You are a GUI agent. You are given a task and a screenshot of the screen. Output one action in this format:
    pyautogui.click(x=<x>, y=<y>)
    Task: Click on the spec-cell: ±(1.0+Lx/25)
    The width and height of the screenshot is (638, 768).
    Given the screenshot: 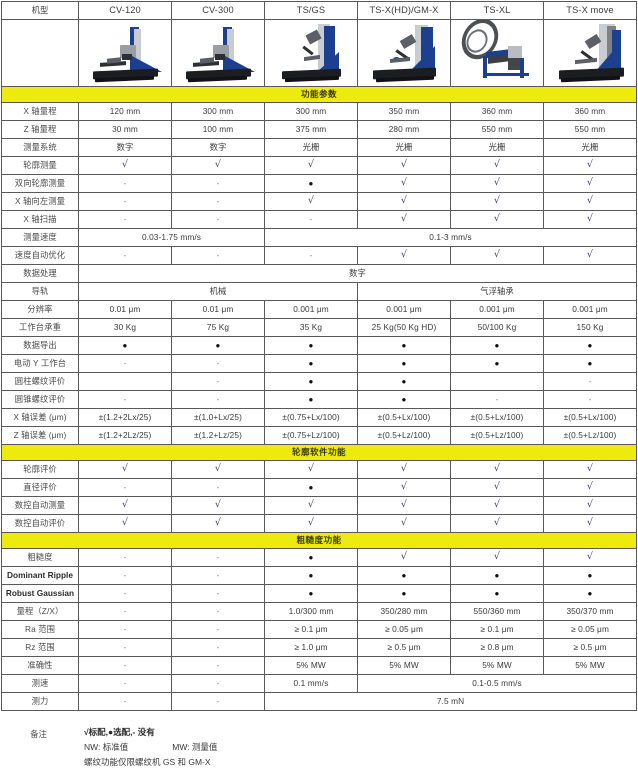 What is the action you would take?
    pyautogui.click(x=218, y=417)
    